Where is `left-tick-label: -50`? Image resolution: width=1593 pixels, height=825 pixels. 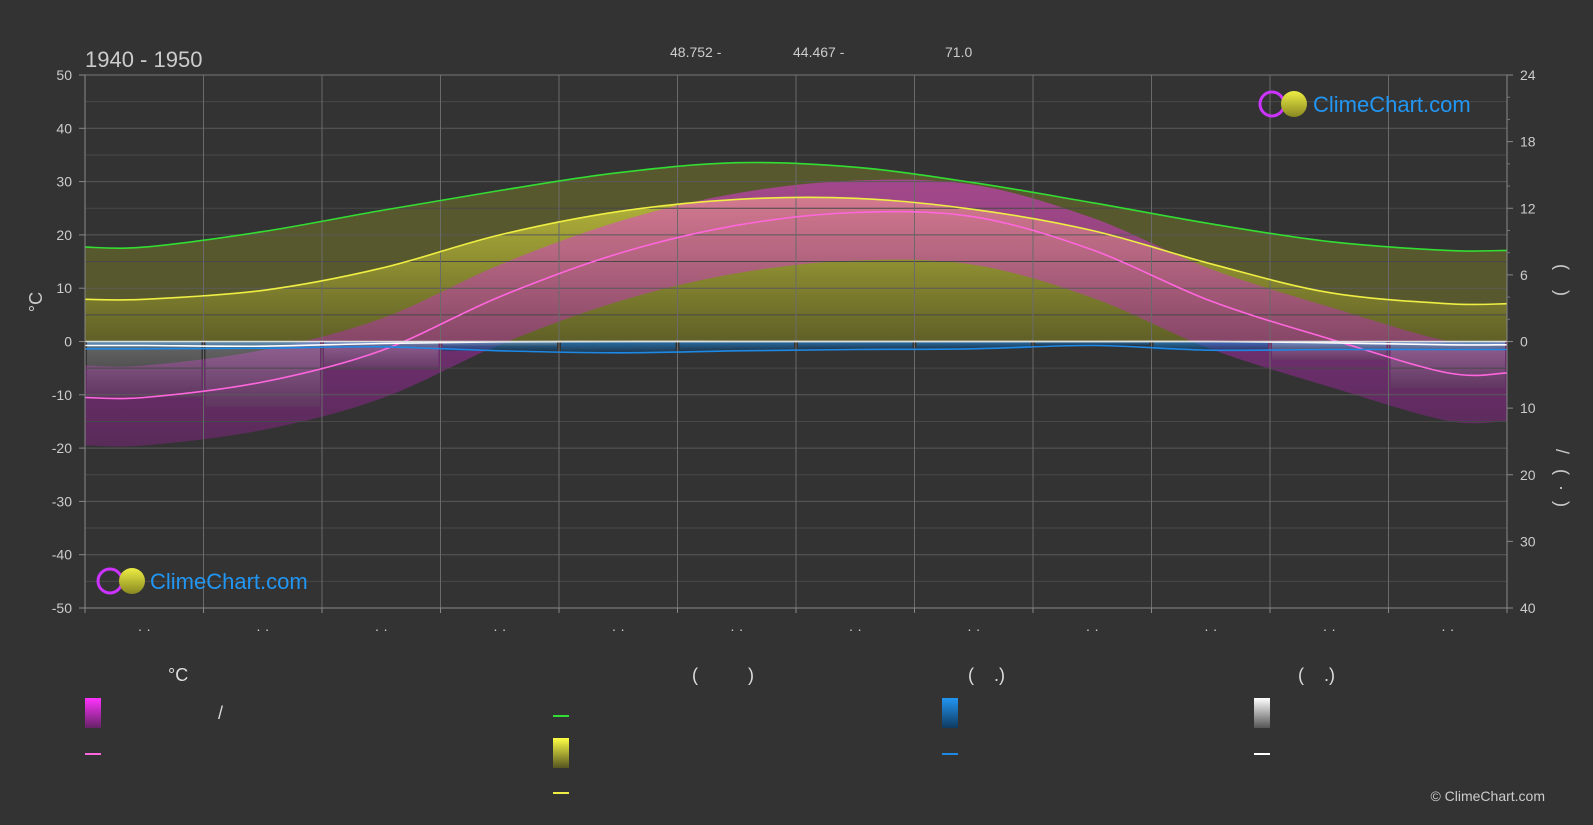
left-tick-label: -50 is located at coordinates (62, 608).